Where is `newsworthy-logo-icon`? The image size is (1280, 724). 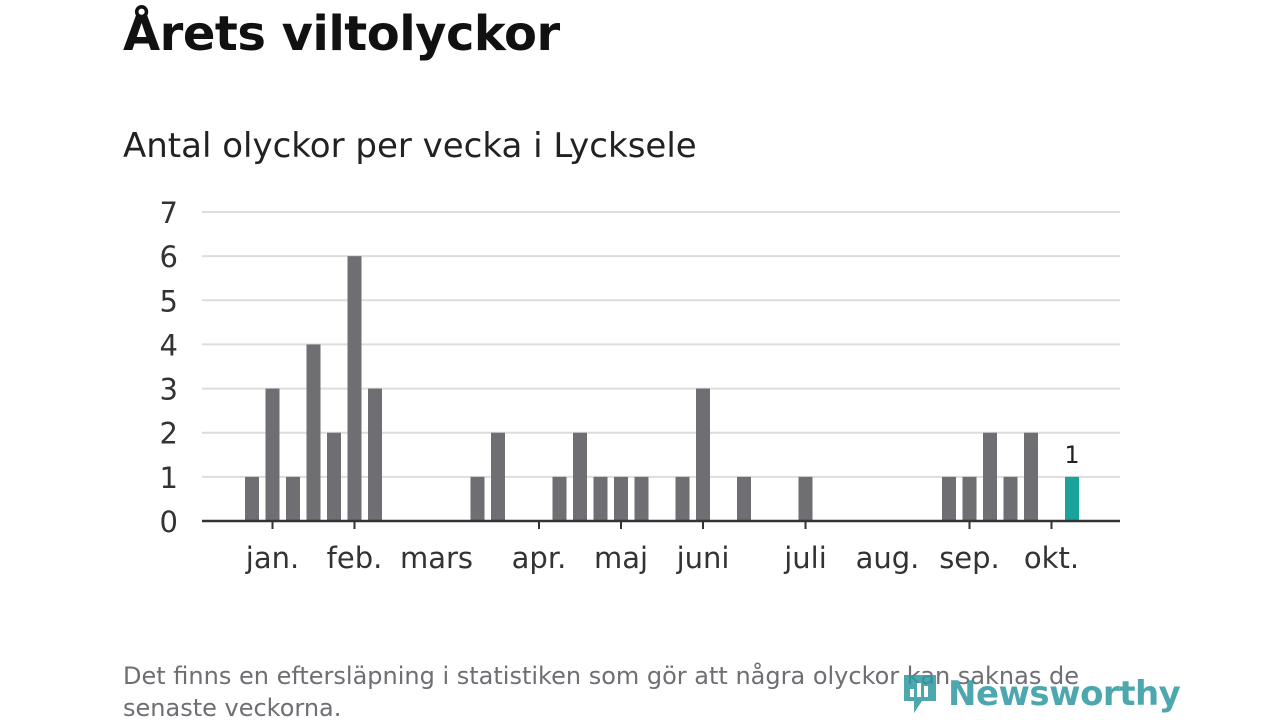
newsworthy-logo-icon is located at coordinates (920, 694).